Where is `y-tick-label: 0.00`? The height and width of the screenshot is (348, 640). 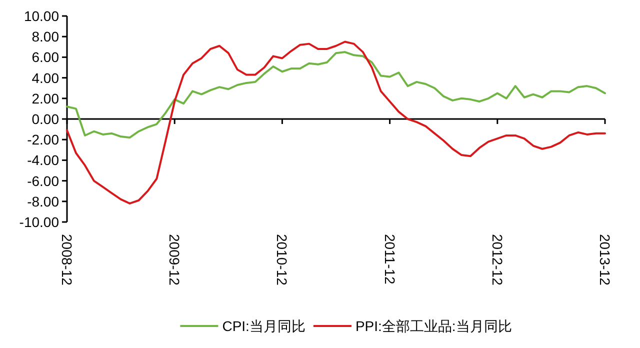 y-tick-label: 0.00 is located at coordinates (46, 119).